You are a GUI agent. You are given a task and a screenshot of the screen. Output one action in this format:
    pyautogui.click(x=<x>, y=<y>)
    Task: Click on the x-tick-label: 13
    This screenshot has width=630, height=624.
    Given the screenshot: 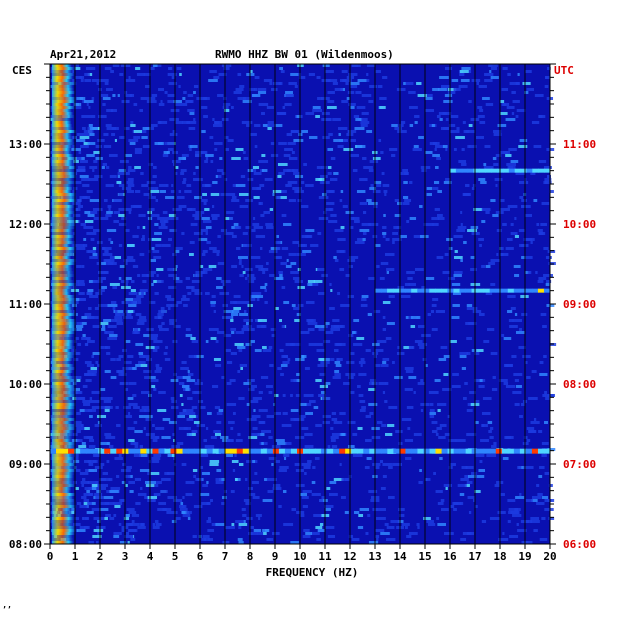 What is the action you would take?
    pyautogui.click(x=374, y=556)
    